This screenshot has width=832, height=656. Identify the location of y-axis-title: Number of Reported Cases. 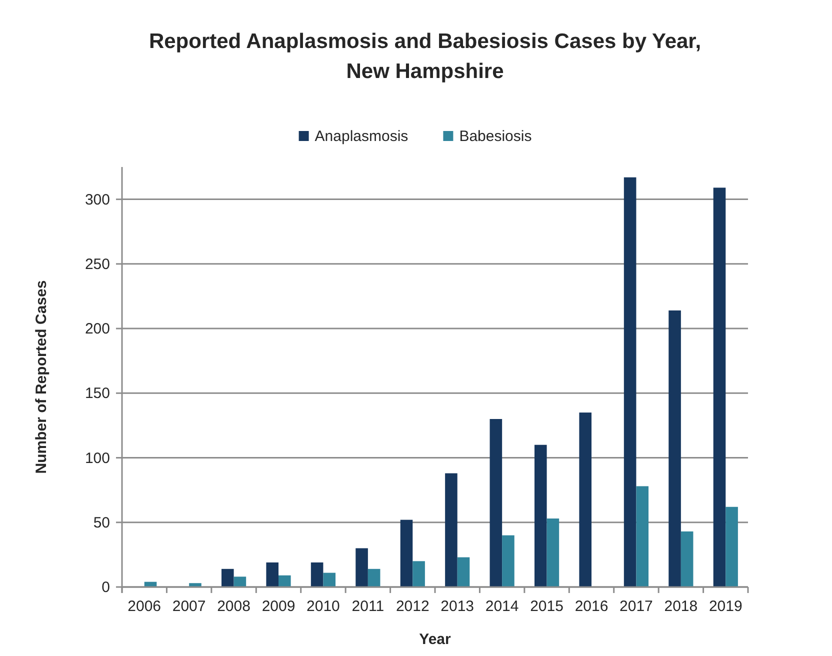
(41, 377).